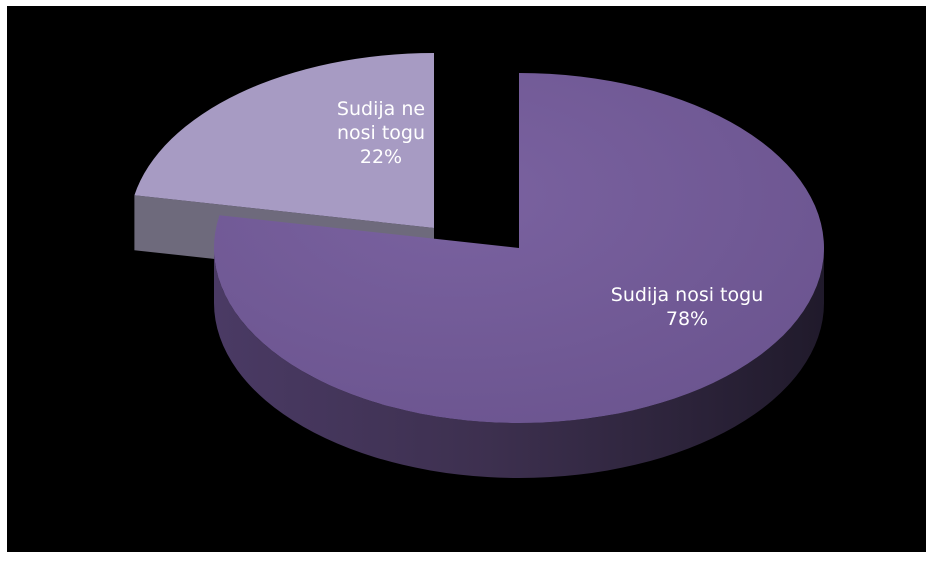 The width and height of the screenshot is (932, 562). I want to click on data-label: Sudija nosi togu, so click(687, 295).